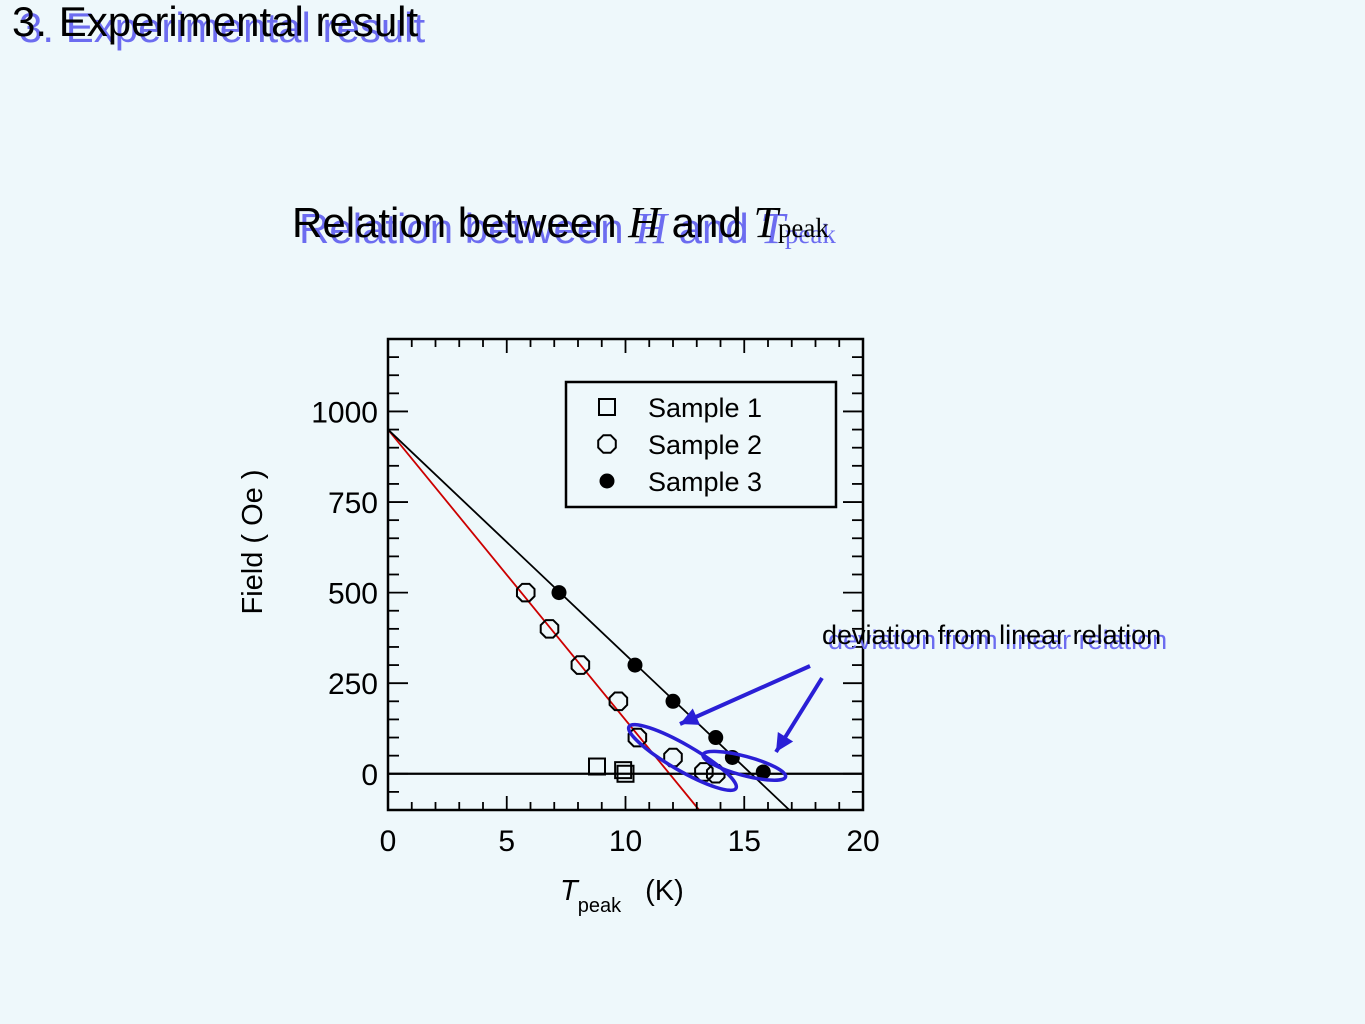  What do you see at coordinates (803, 228) in the screenshot?
I see `heading-subscript: peak` at bounding box center [803, 228].